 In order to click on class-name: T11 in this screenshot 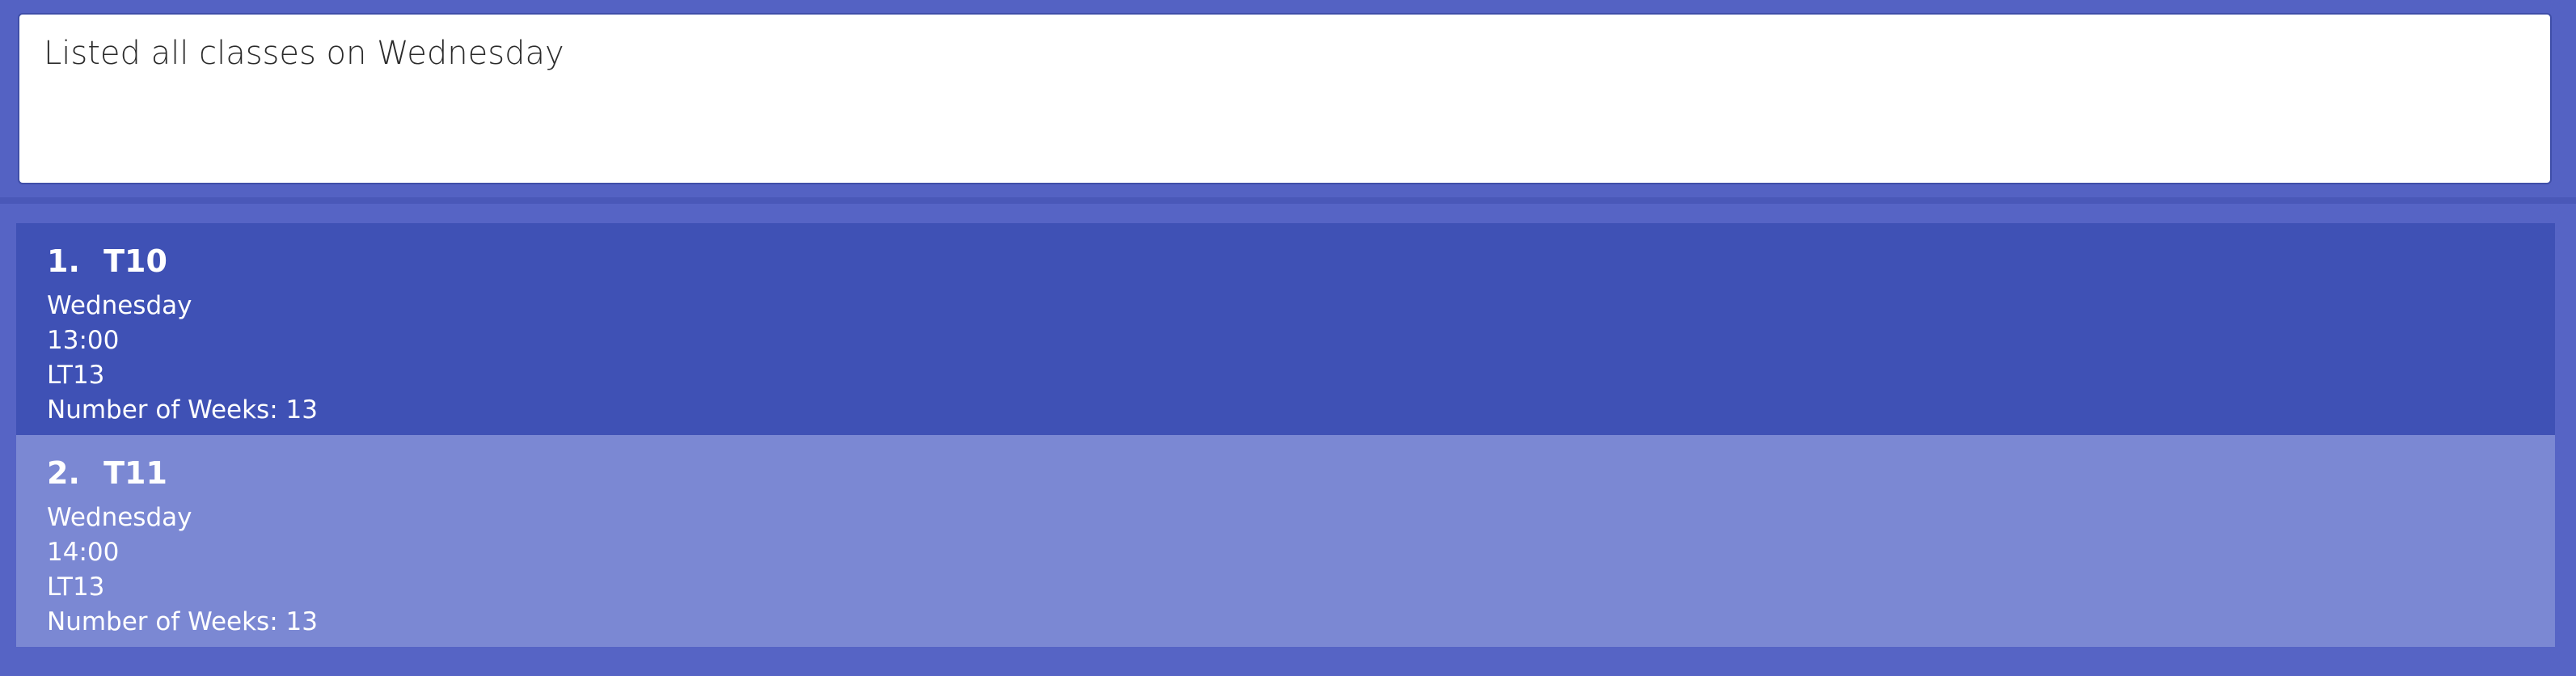, I will do `click(135, 473)`.